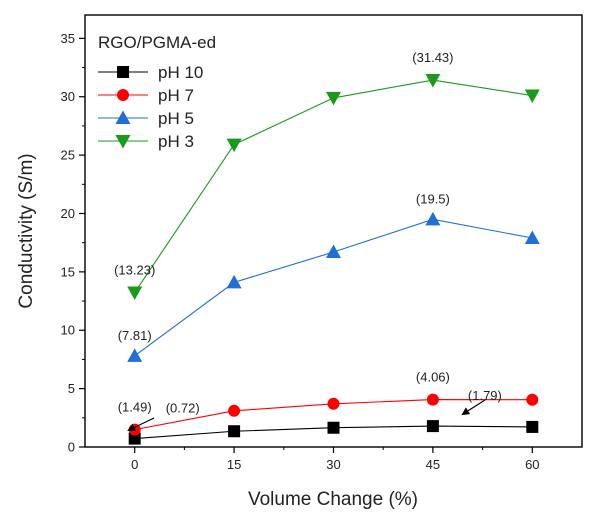 This screenshot has width=598, height=519. Describe the element at coordinates (176, 95) in the screenshot. I see `legend-label: pH 7` at that location.